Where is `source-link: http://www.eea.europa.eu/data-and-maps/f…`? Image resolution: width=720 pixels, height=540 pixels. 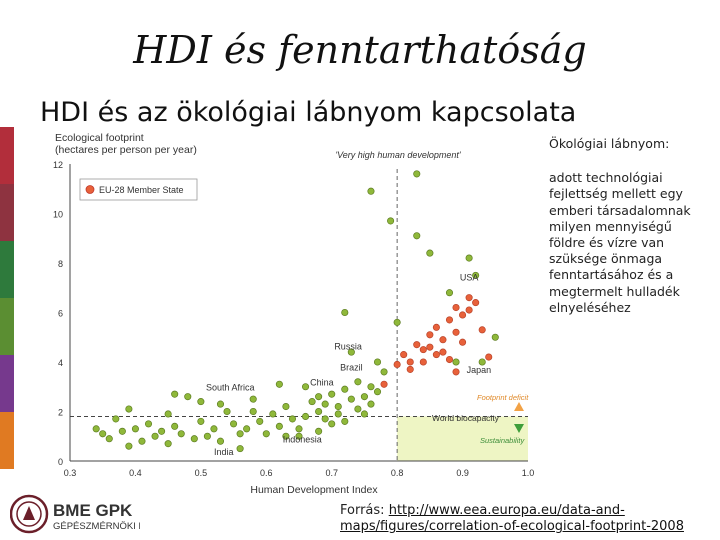
source-link: http://www.eea.europa.eu/data-and-maps/f… is located at coordinates (512, 518).